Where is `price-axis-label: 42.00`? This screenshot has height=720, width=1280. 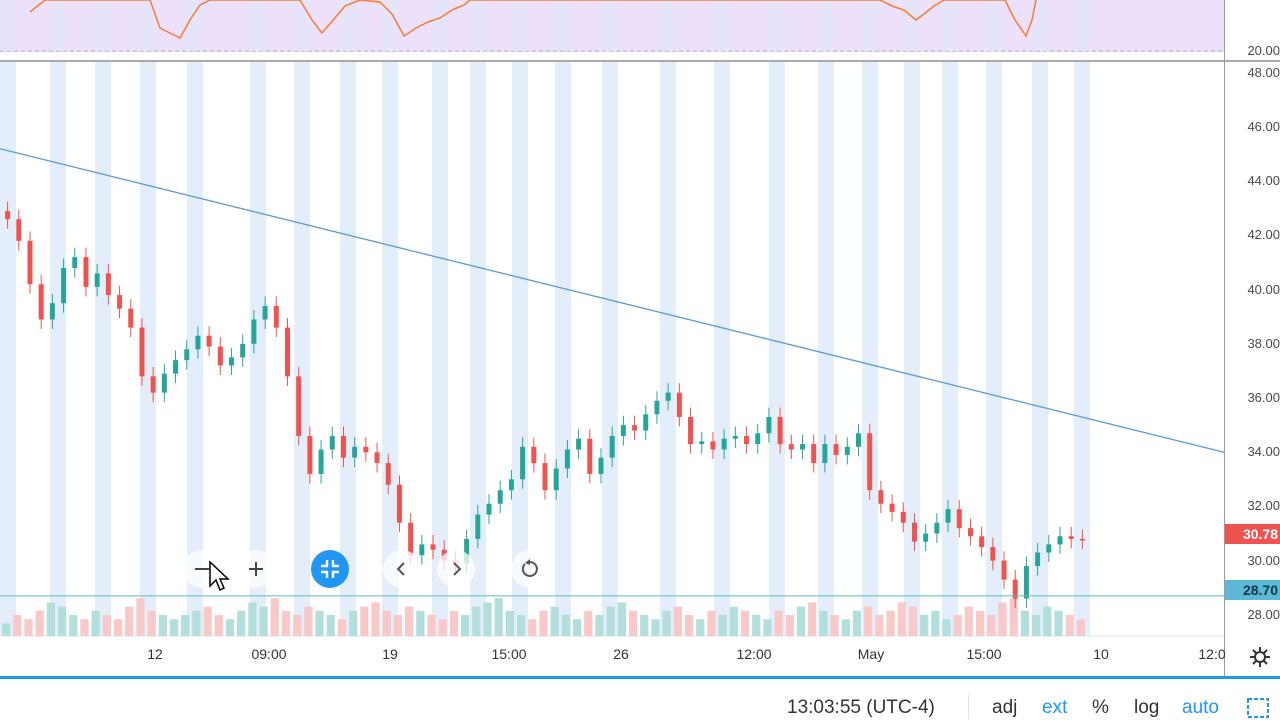
price-axis-label: 42.00 is located at coordinates (1263, 235).